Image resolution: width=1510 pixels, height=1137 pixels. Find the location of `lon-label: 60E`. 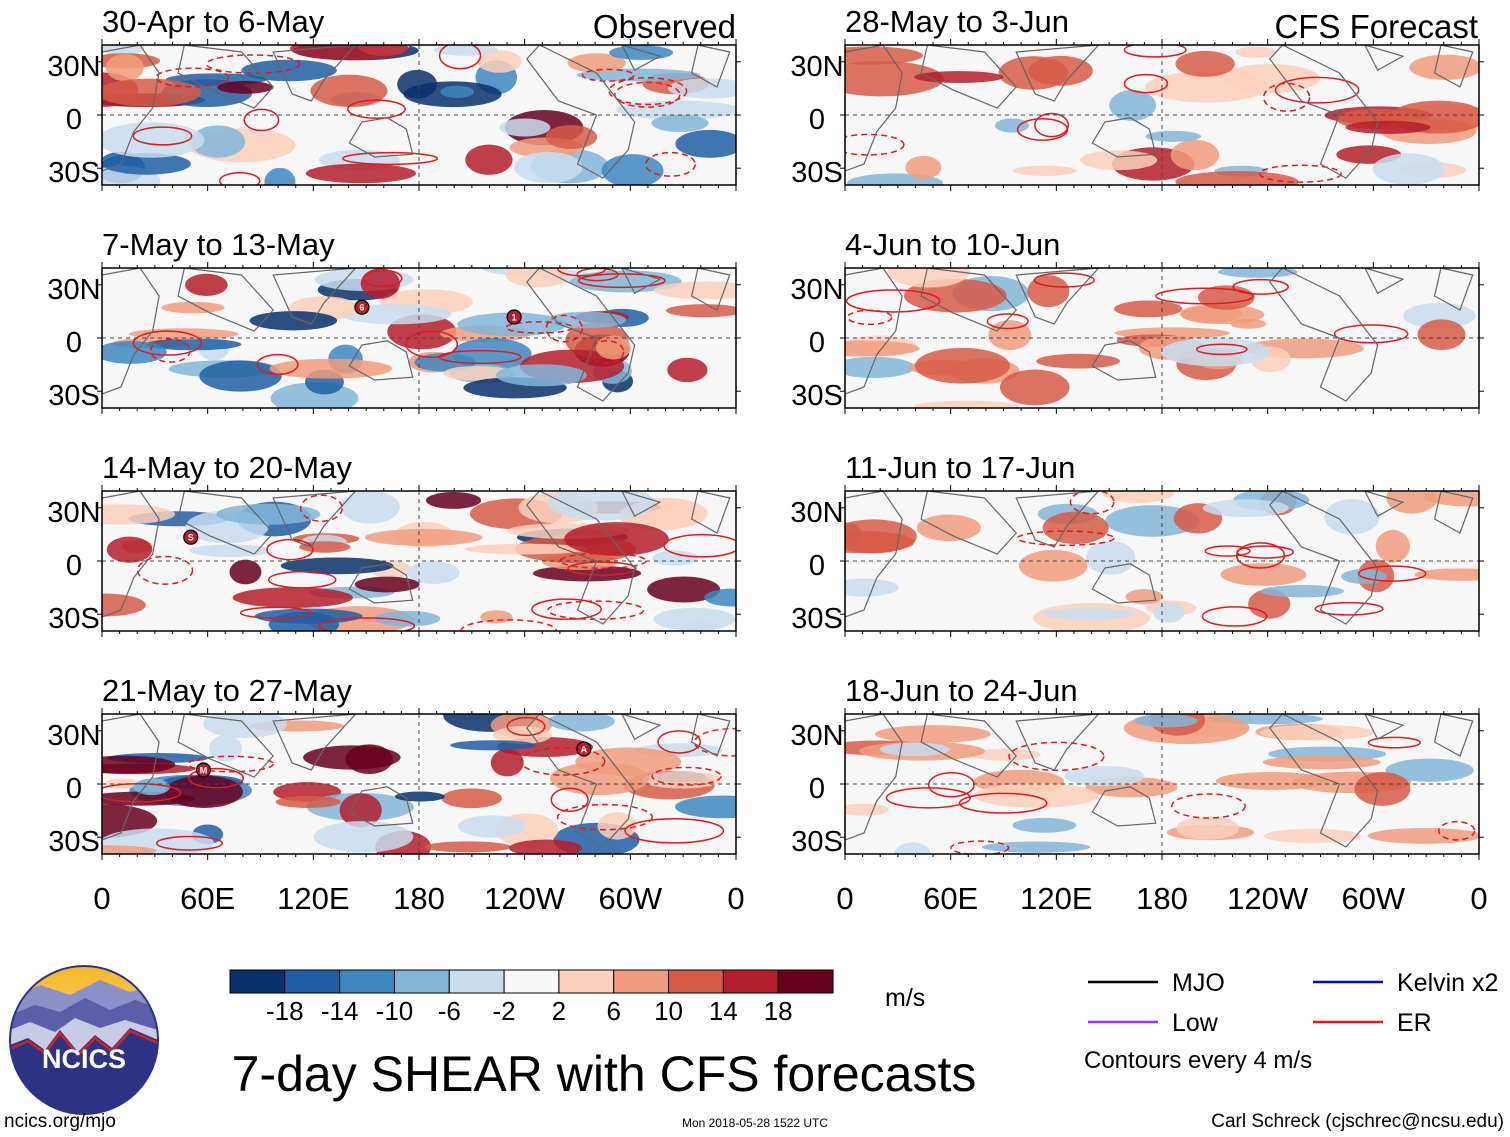

lon-label: 60E is located at coordinates (950, 898).